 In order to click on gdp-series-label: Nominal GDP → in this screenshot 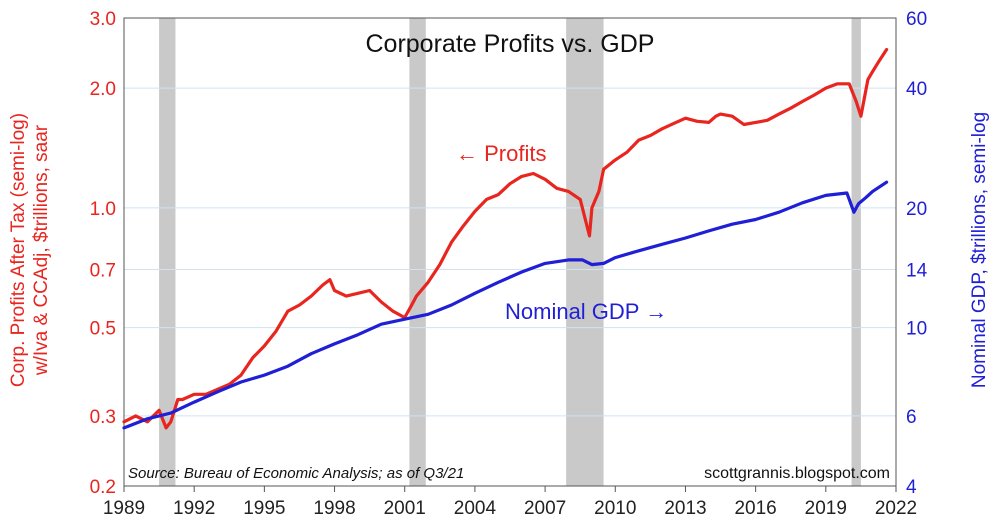, I will do `click(586, 311)`.